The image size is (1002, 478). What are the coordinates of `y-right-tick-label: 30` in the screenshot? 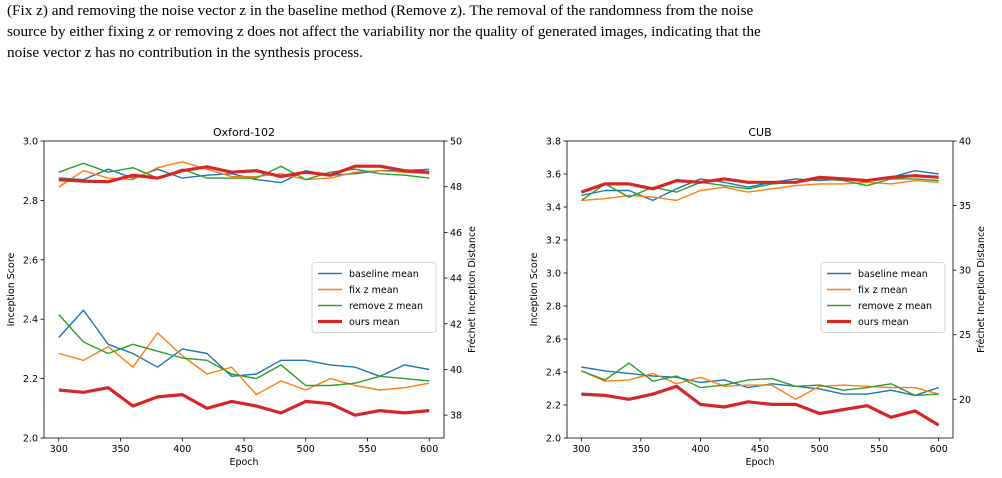 It's located at (965, 271).